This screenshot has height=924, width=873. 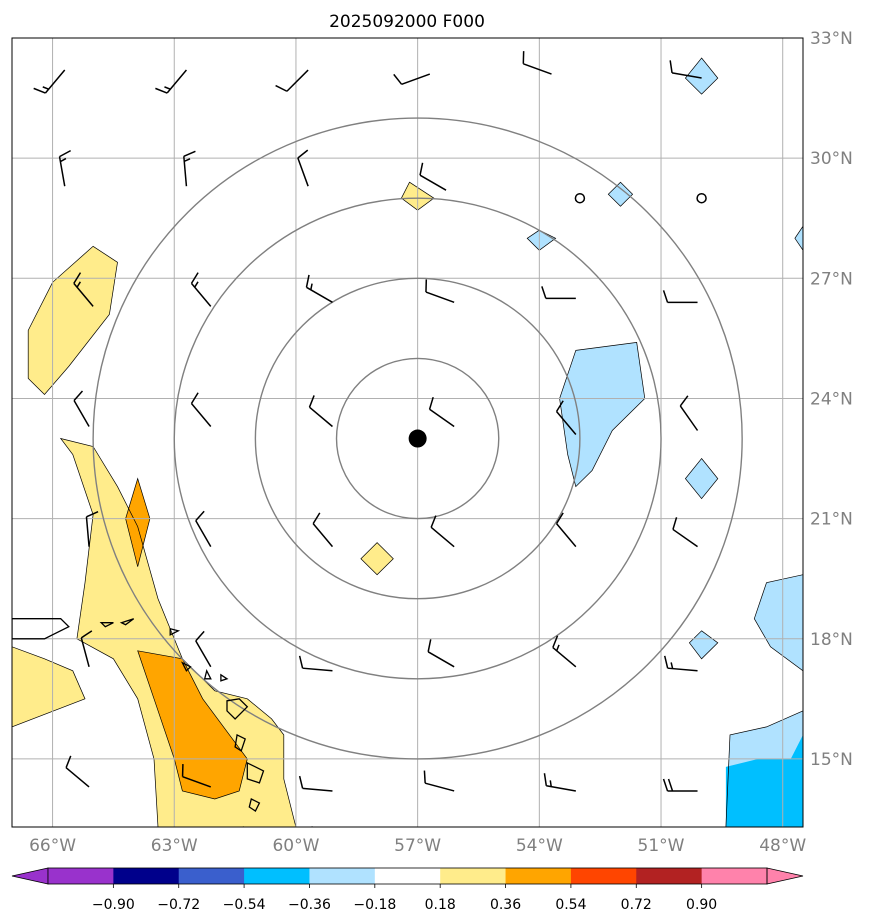 I want to click on lat-tick-label: 15°N, so click(x=831, y=760).